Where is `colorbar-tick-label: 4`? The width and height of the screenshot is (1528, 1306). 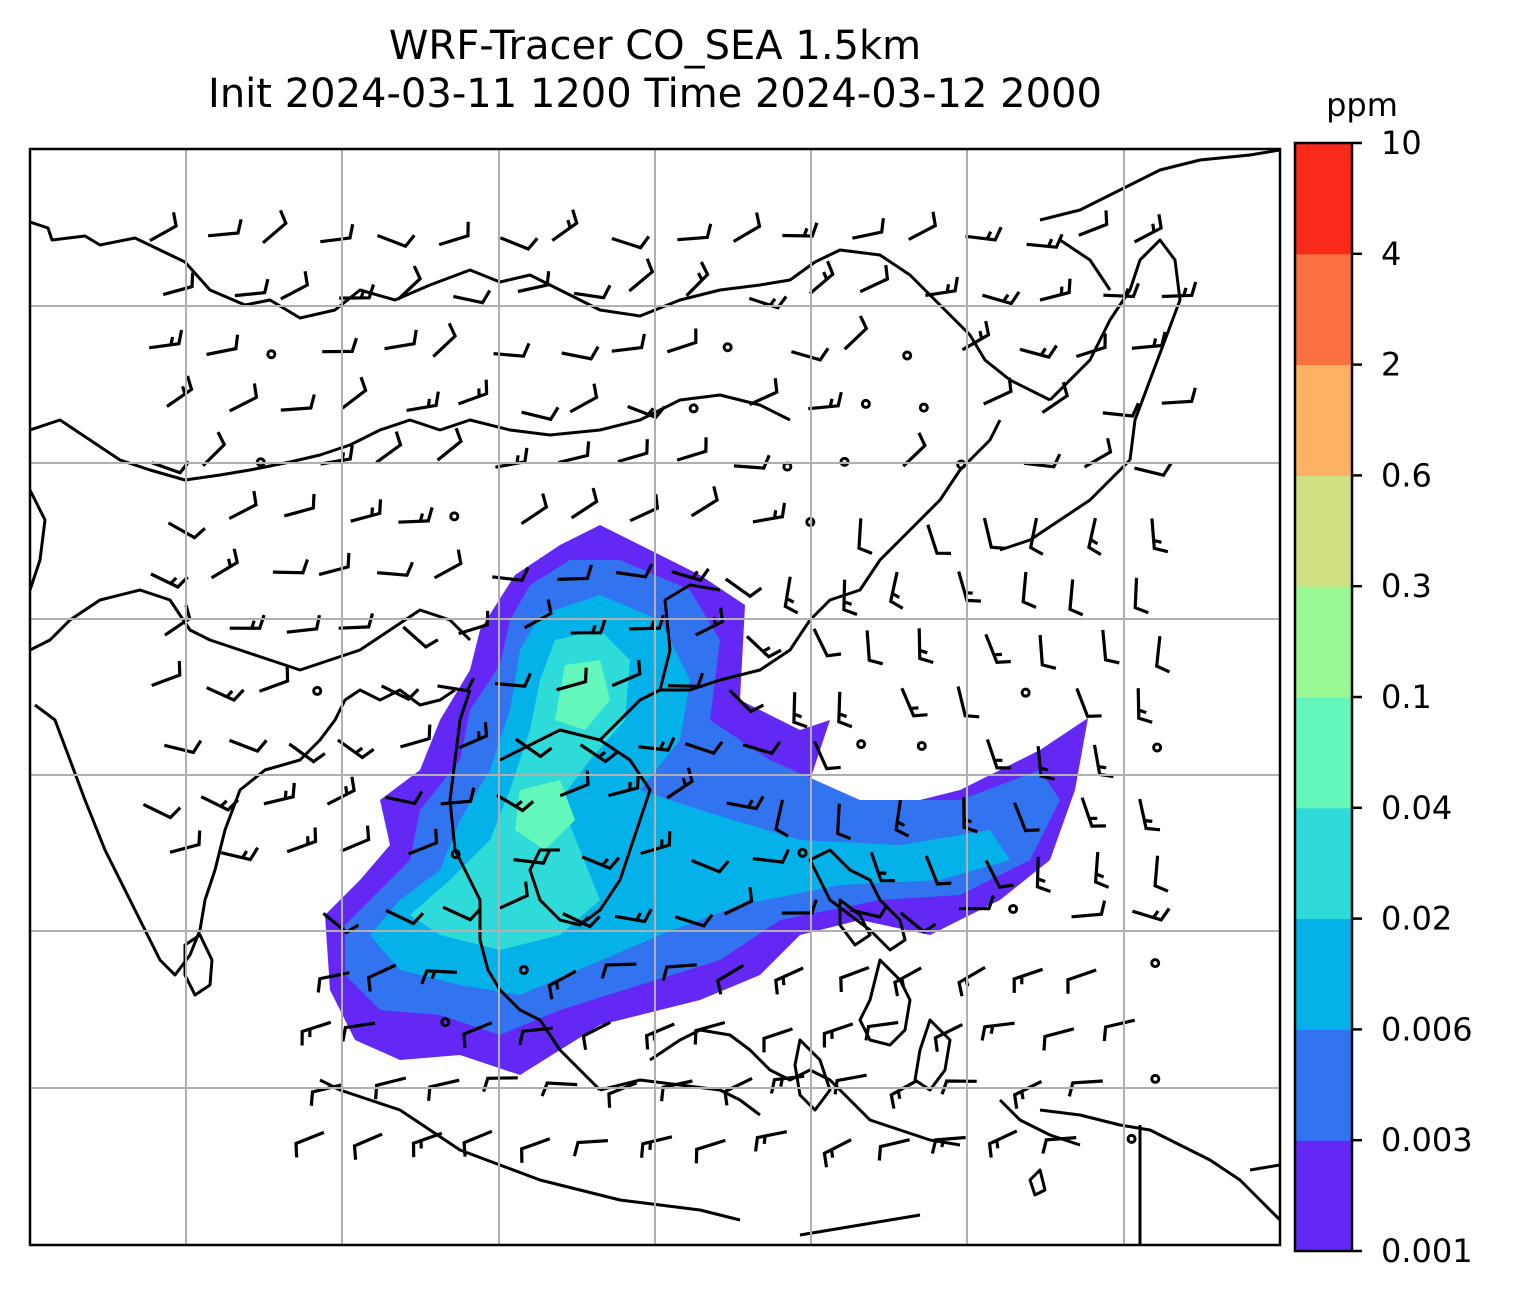 colorbar-tick-label: 4 is located at coordinates (1391, 254).